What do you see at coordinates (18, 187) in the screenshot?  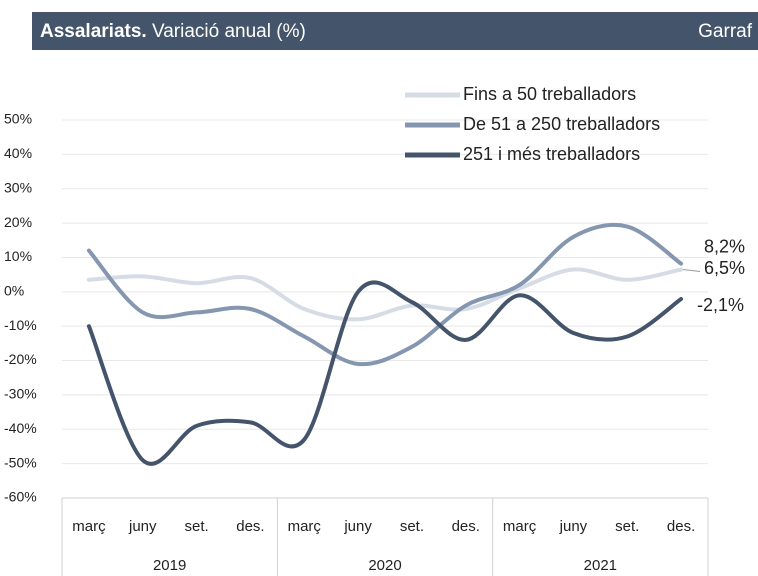 I see `y-tick-label: 30%` at bounding box center [18, 187].